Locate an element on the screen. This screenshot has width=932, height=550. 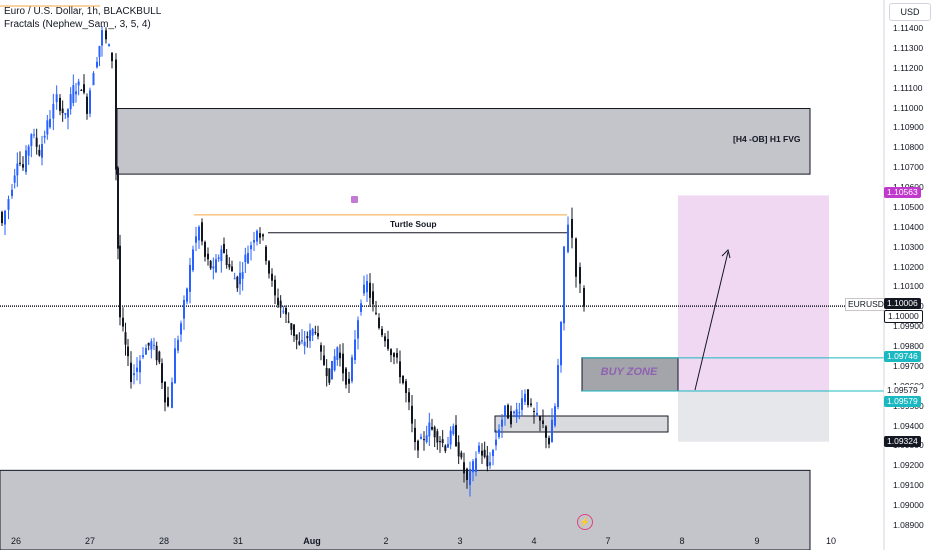
time-tick-label: 9 is located at coordinates (757, 541).